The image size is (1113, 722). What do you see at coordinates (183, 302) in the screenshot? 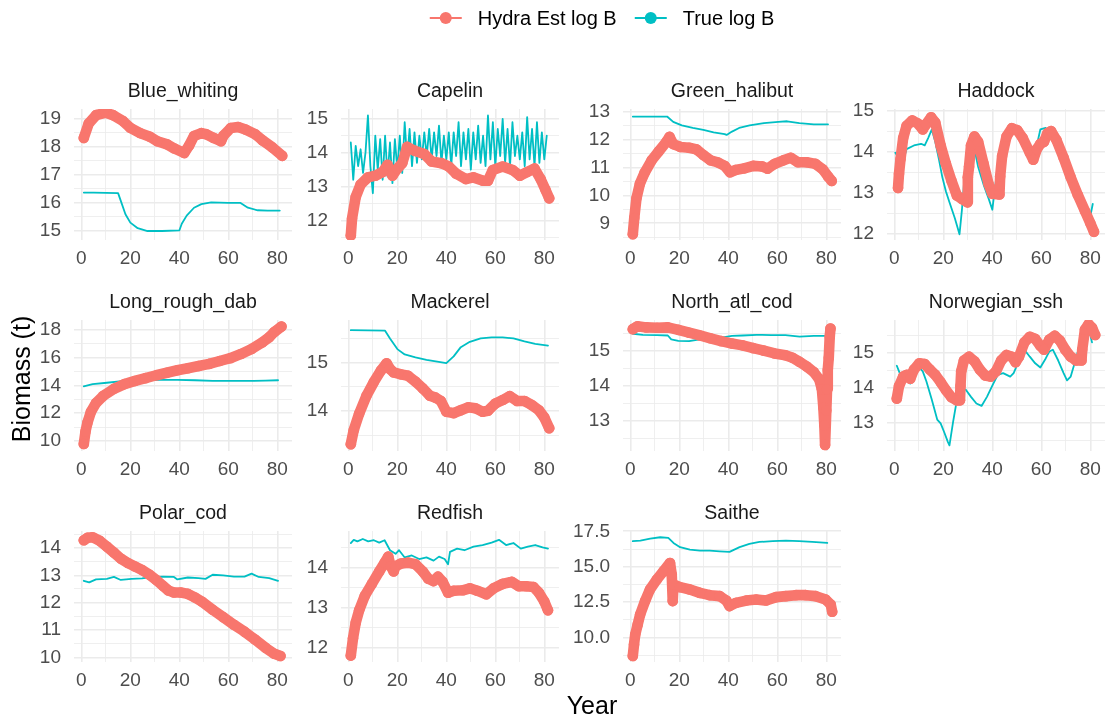
I see `chart-title: Long_rough_dab` at bounding box center [183, 302].